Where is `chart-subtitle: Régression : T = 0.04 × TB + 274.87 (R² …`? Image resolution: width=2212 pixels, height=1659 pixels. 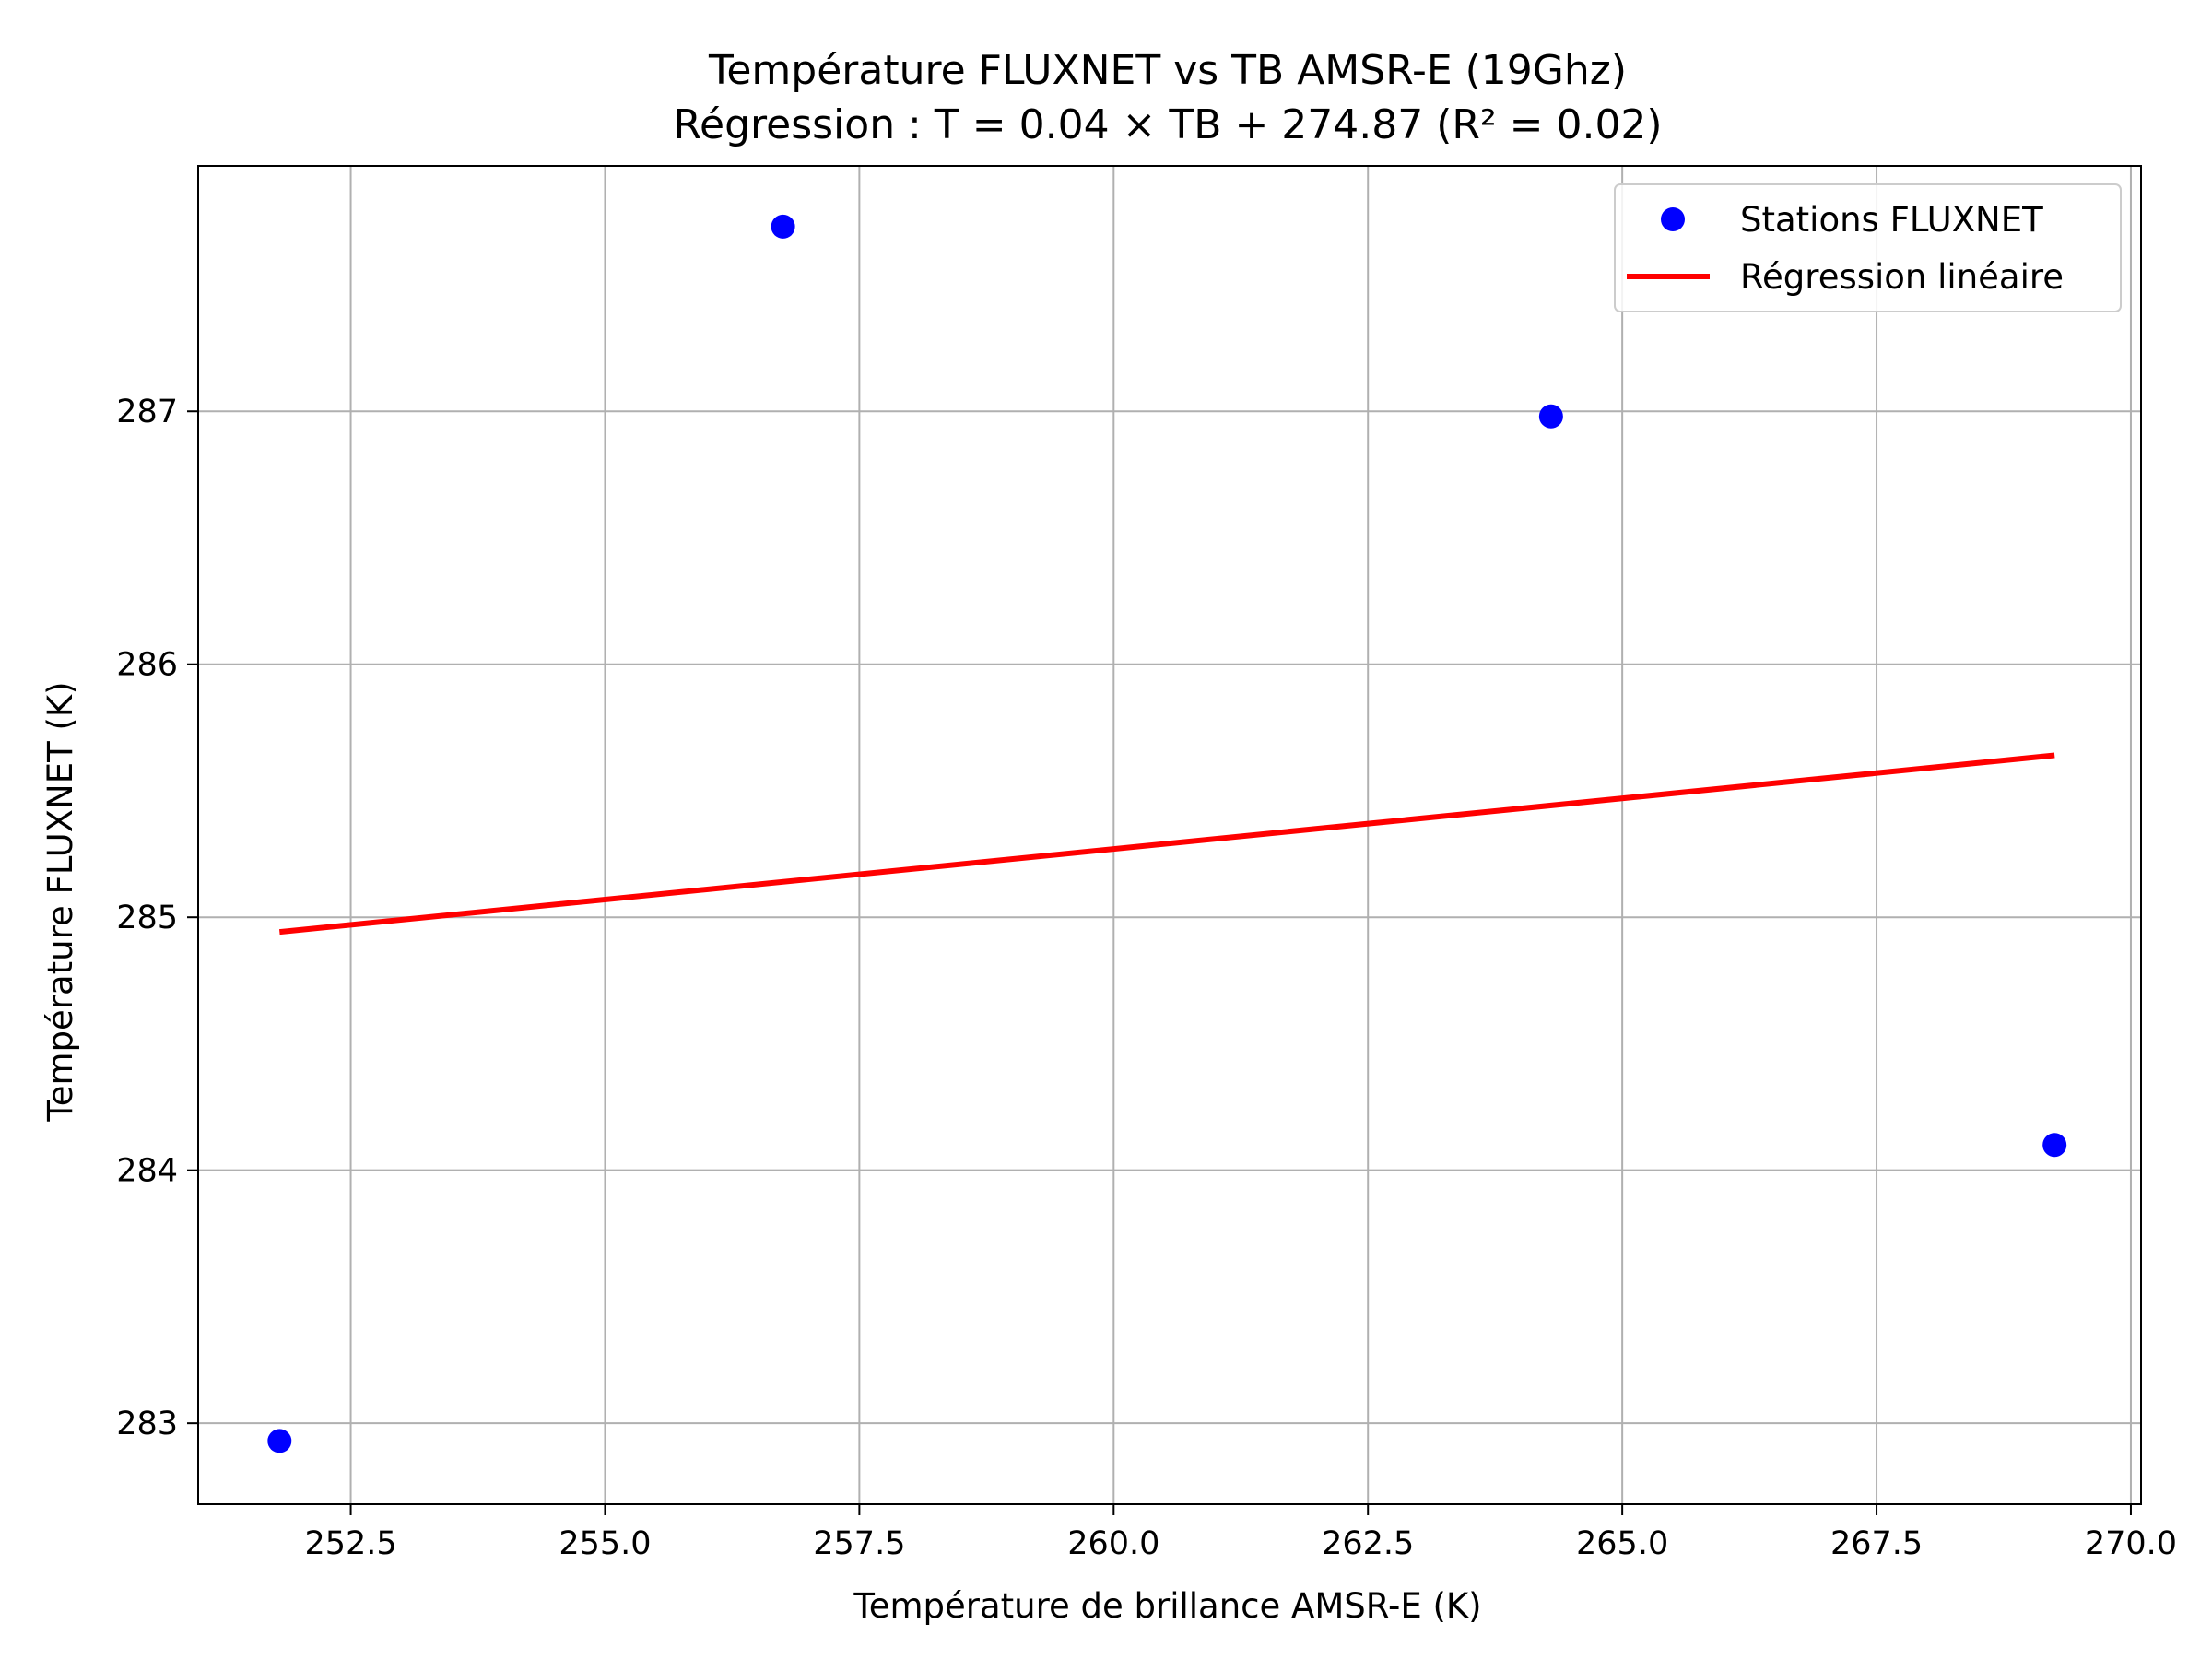 chart-subtitle: Régression : T = 0.04 × TB + 274.87 (R² … is located at coordinates (1167, 124).